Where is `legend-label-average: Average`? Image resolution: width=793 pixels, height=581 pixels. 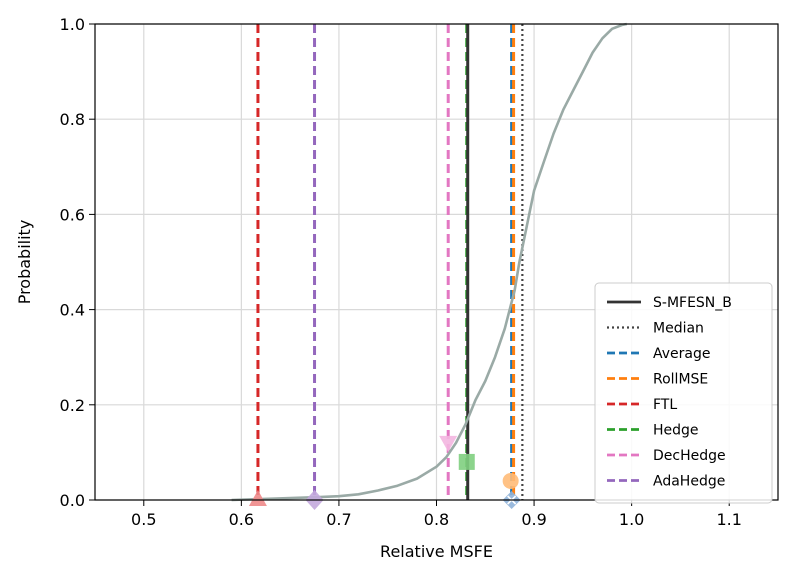
legend-label-average: Average is located at coordinates (682, 354).